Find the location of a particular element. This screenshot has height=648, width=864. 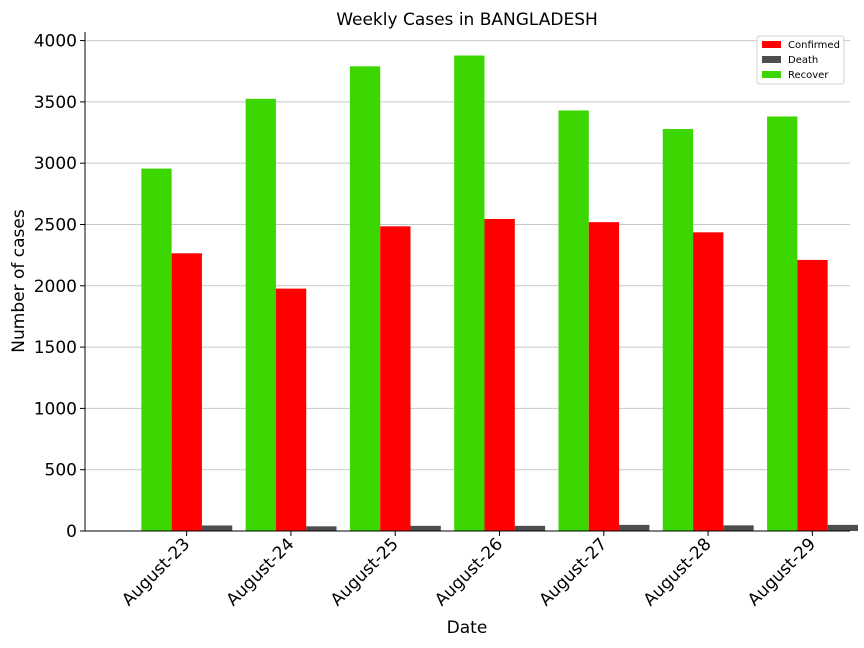

x-tick-label: August-29 is located at coordinates (782, 572).